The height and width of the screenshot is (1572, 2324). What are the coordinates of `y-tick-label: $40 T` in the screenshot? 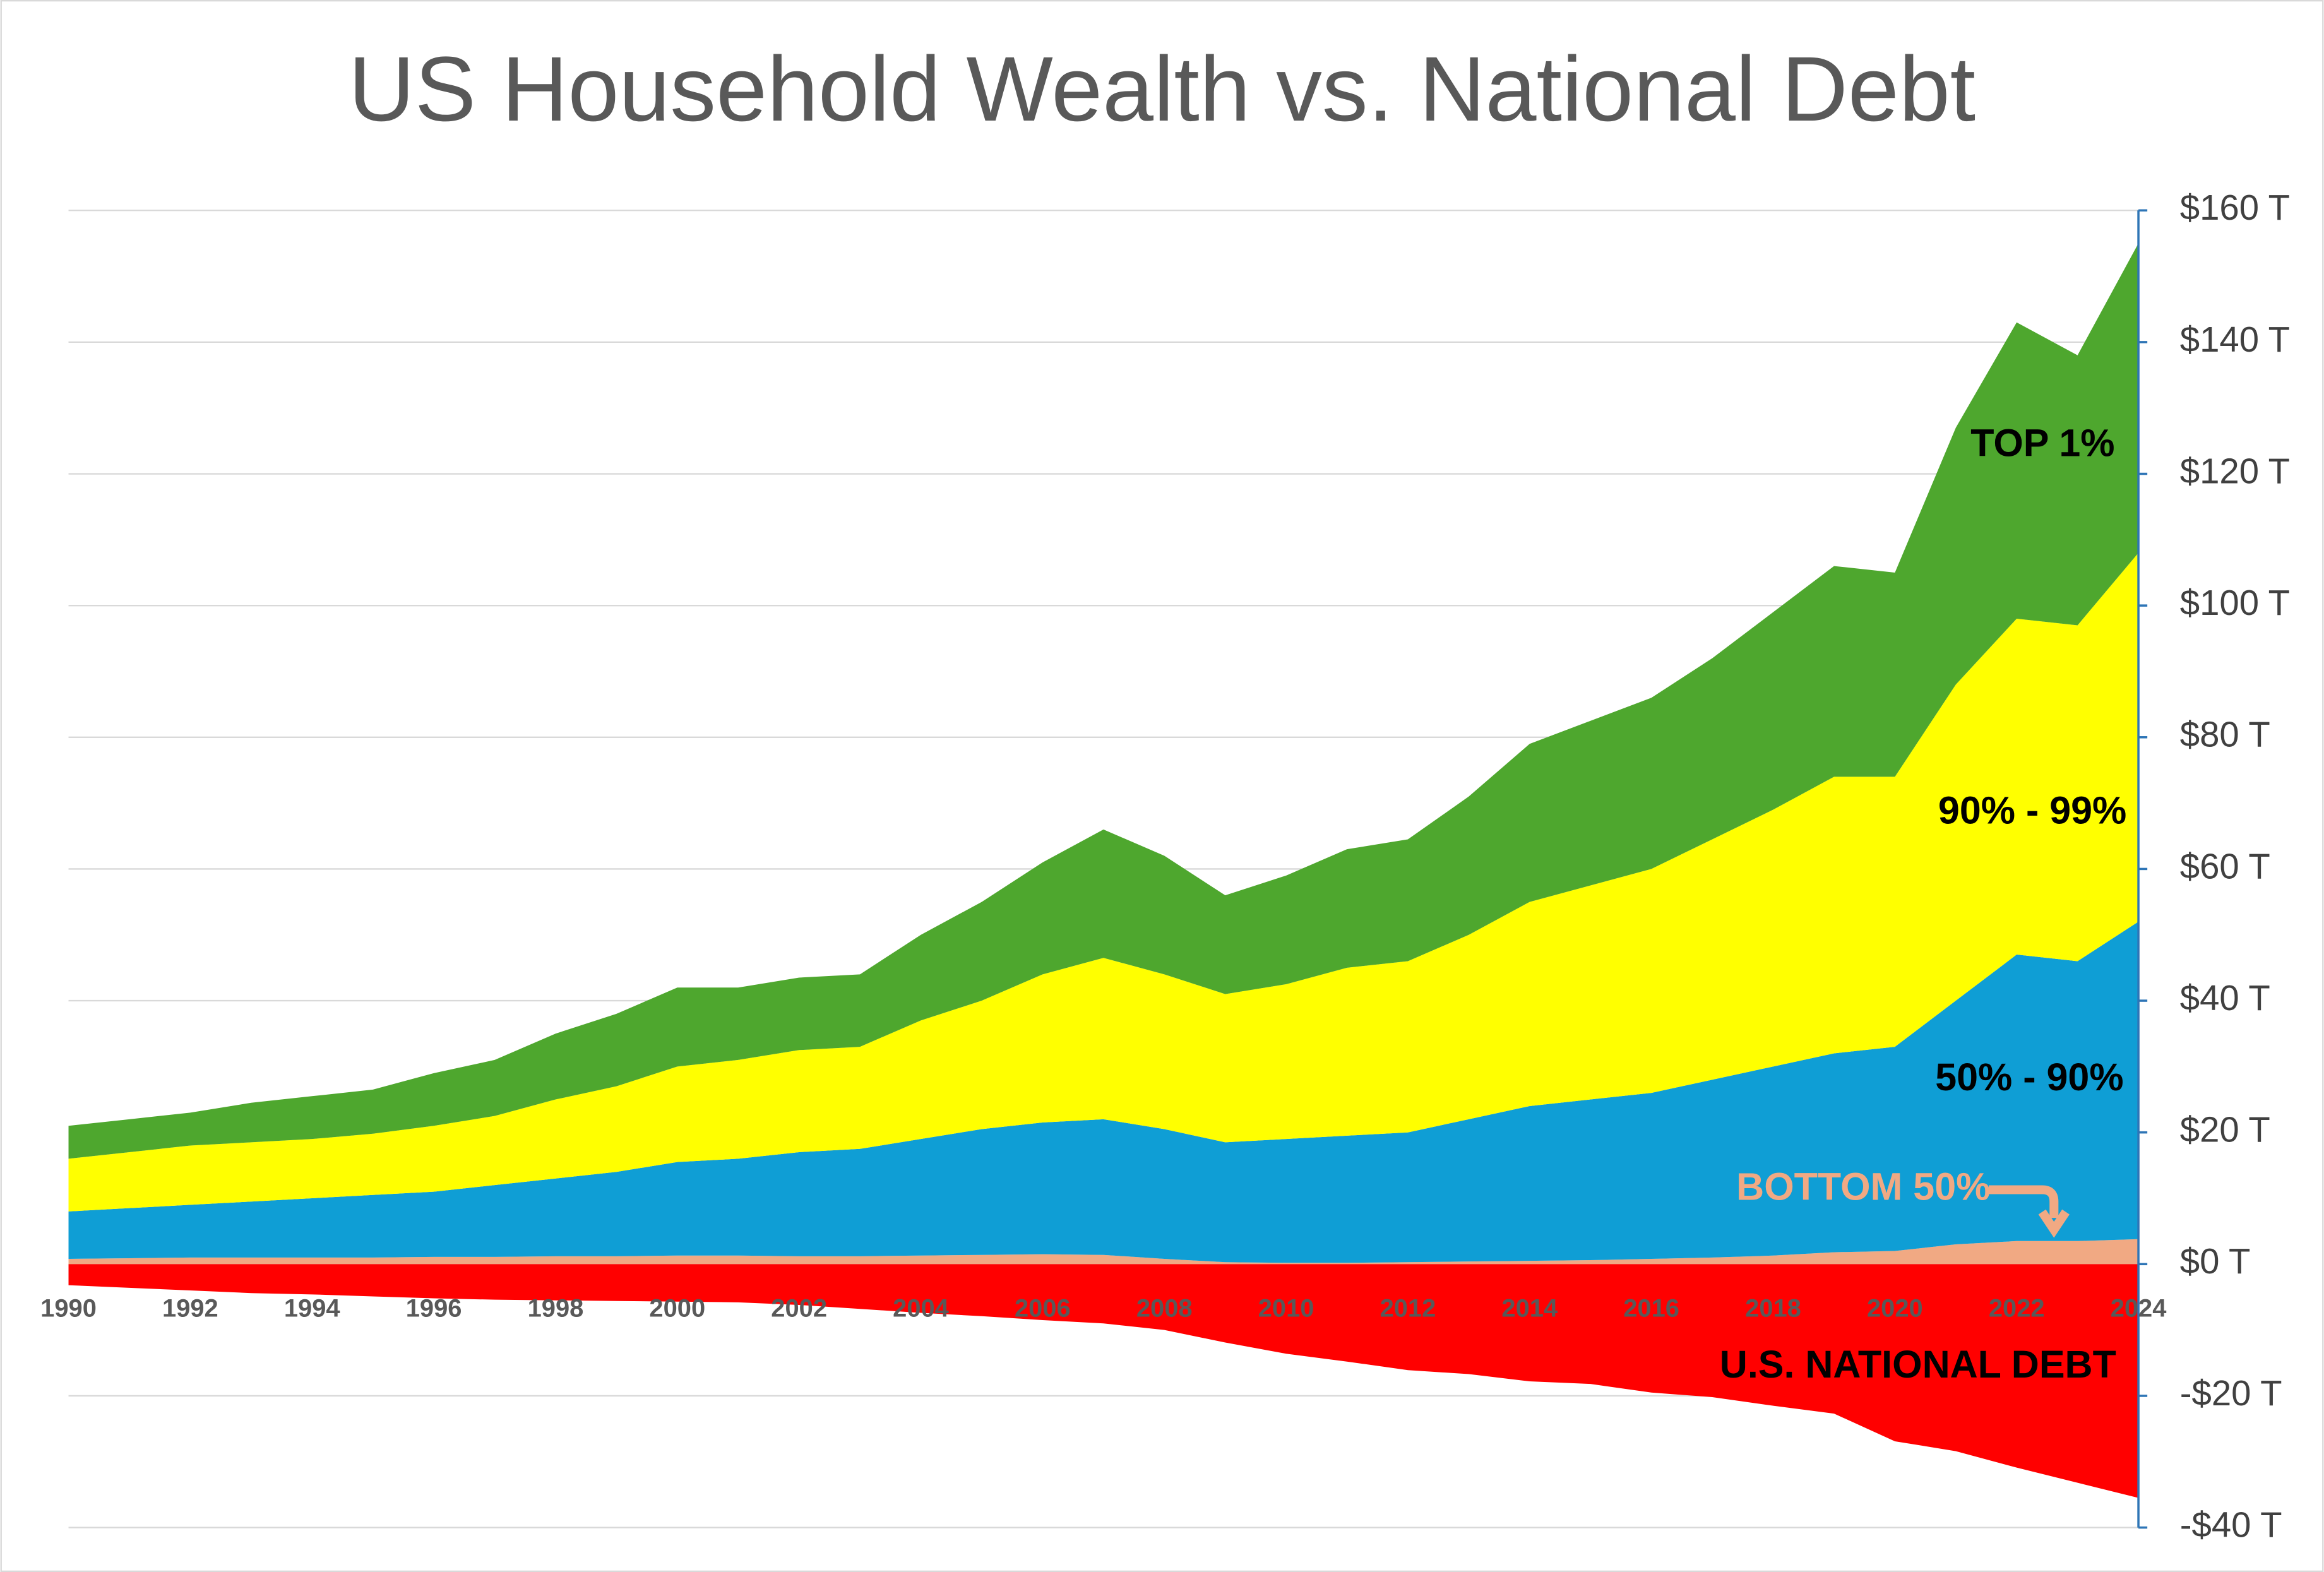 It's located at (2225, 998).